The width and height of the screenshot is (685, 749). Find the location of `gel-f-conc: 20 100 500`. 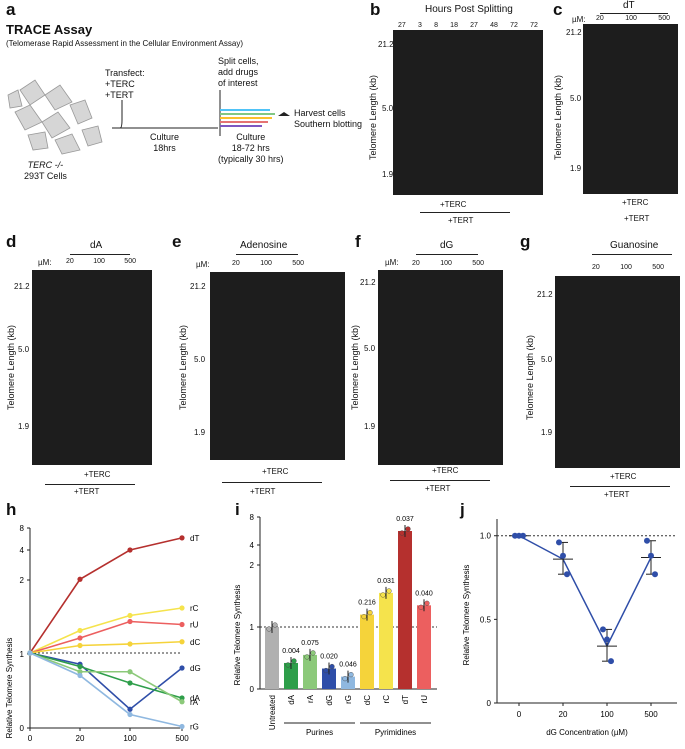

gel-f-conc: 20 100 500 is located at coordinates (448, 263).